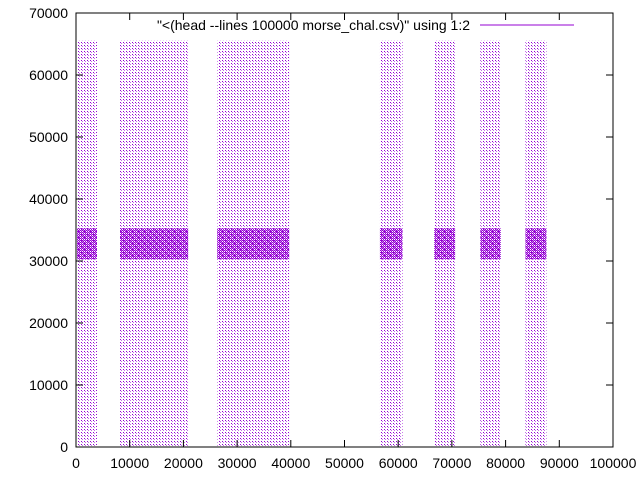 The image size is (640, 480). What do you see at coordinates (559, 463) in the screenshot?
I see `x-tick-label: 90000` at bounding box center [559, 463].